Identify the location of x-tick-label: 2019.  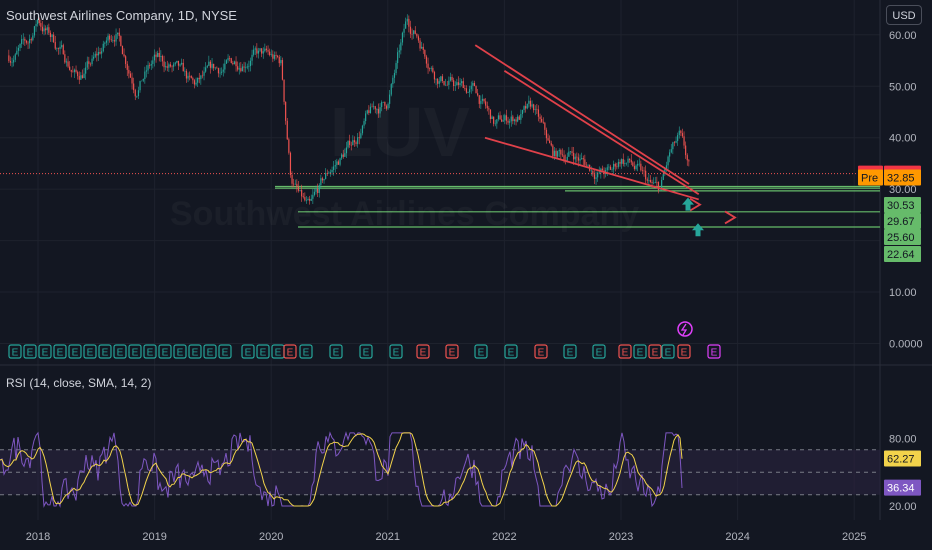
(154, 537).